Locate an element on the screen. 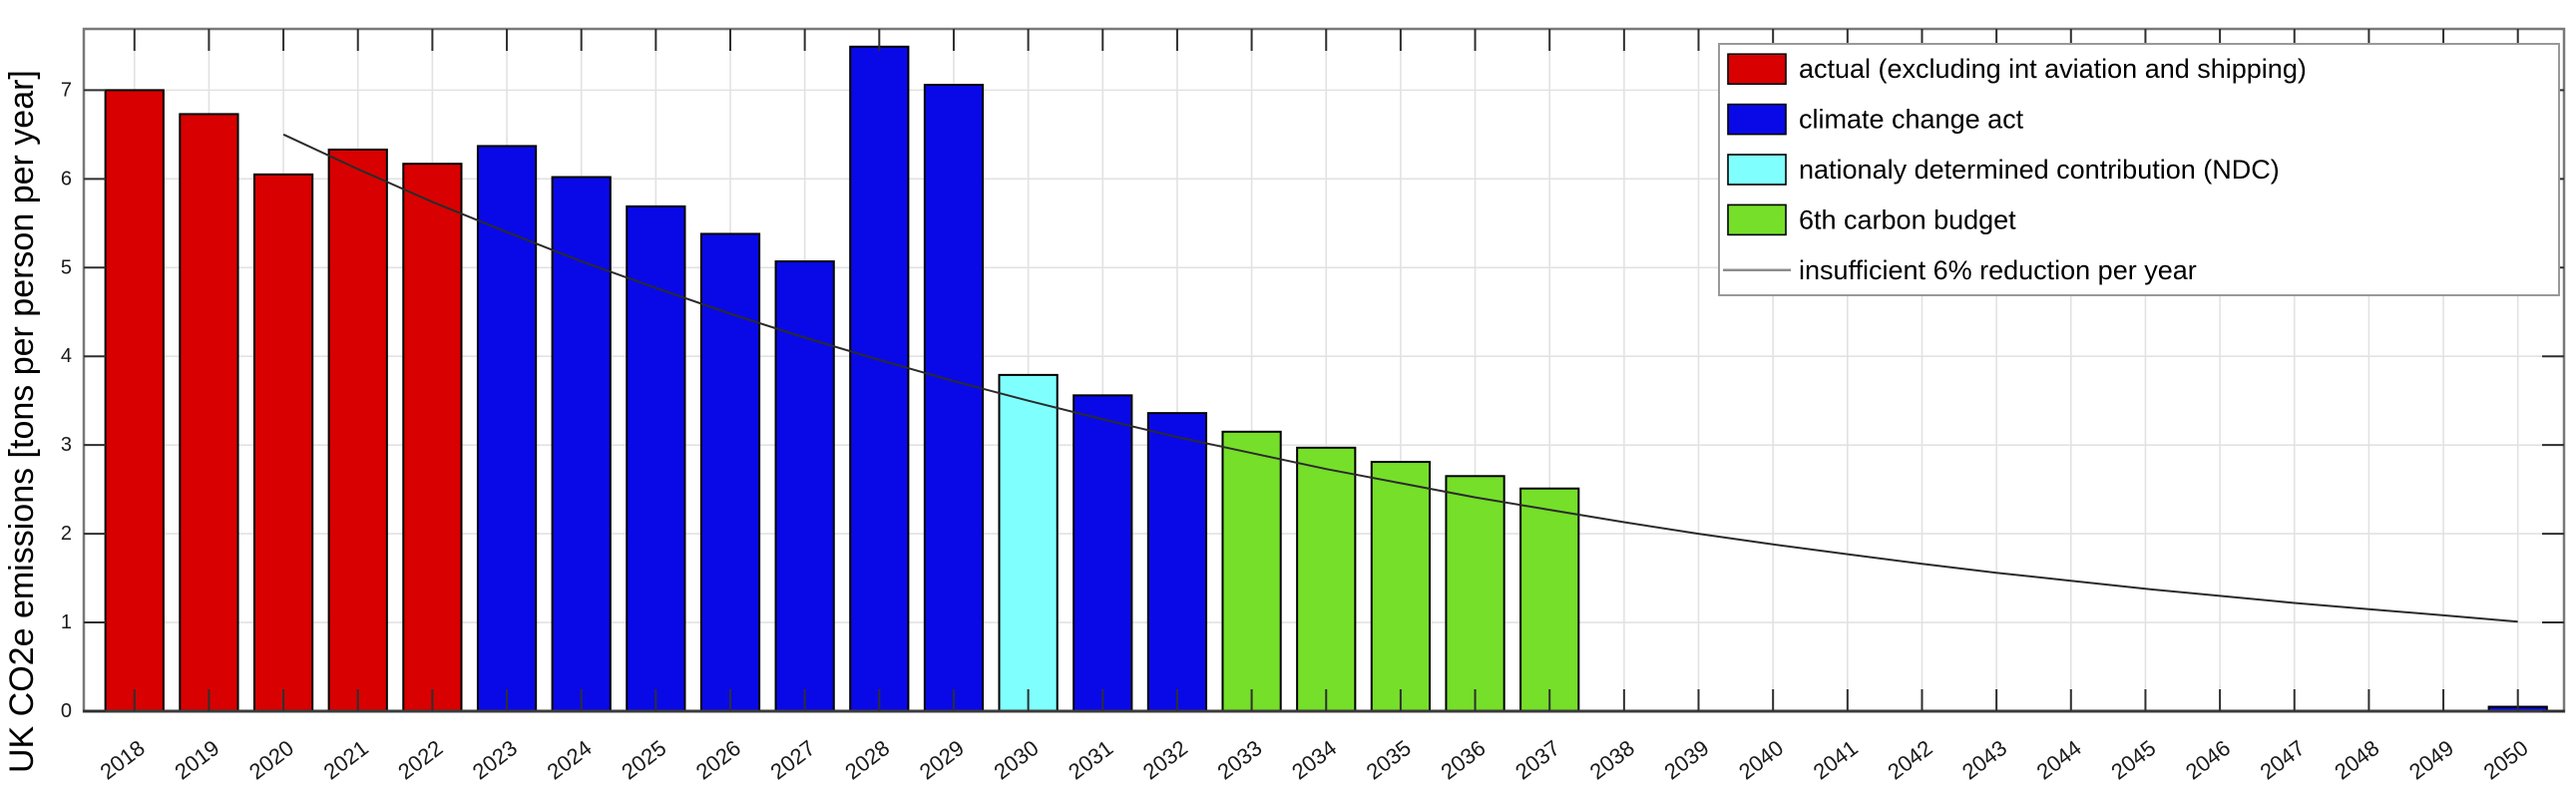 This screenshot has height=789, width=2576. x-tick-label-2023: 2023 is located at coordinates (495, 760).